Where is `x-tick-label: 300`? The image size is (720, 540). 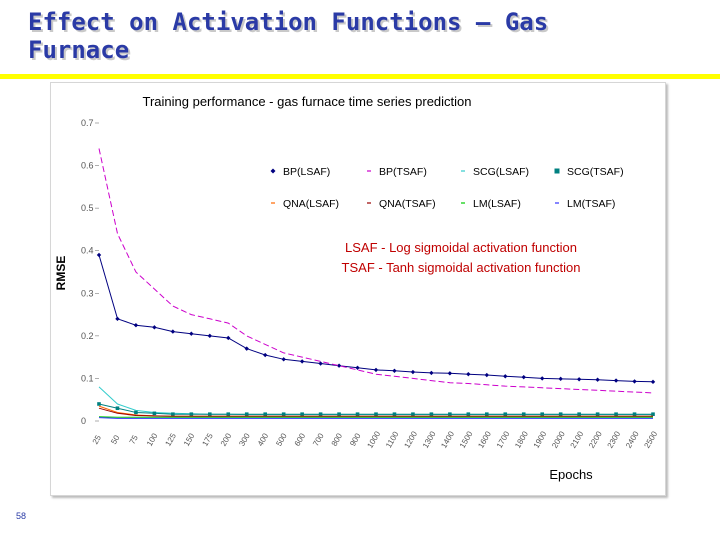 x-tick-label: 300 is located at coordinates (244, 439).